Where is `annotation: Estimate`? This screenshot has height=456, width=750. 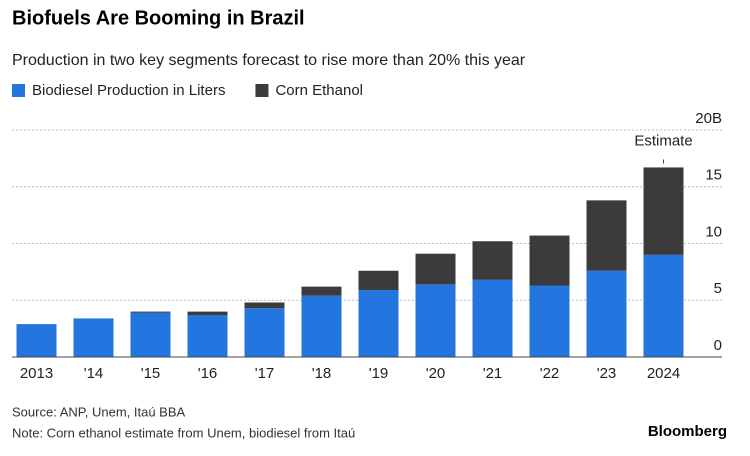
annotation: Estimate is located at coordinates (663, 140).